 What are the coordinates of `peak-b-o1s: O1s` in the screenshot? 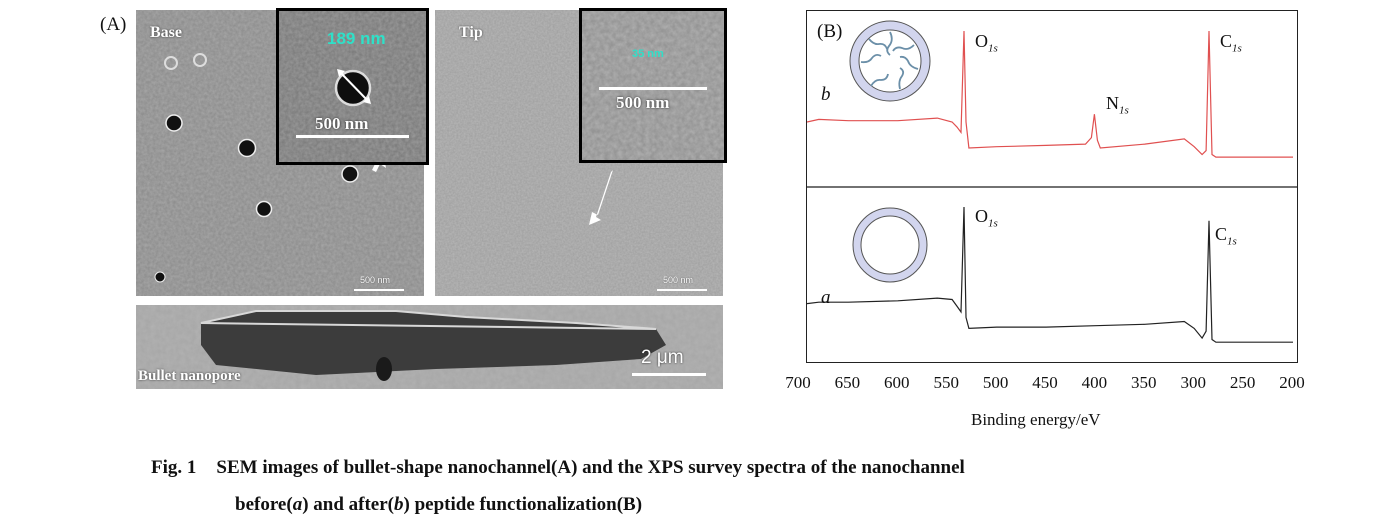 It's located at (986, 43).